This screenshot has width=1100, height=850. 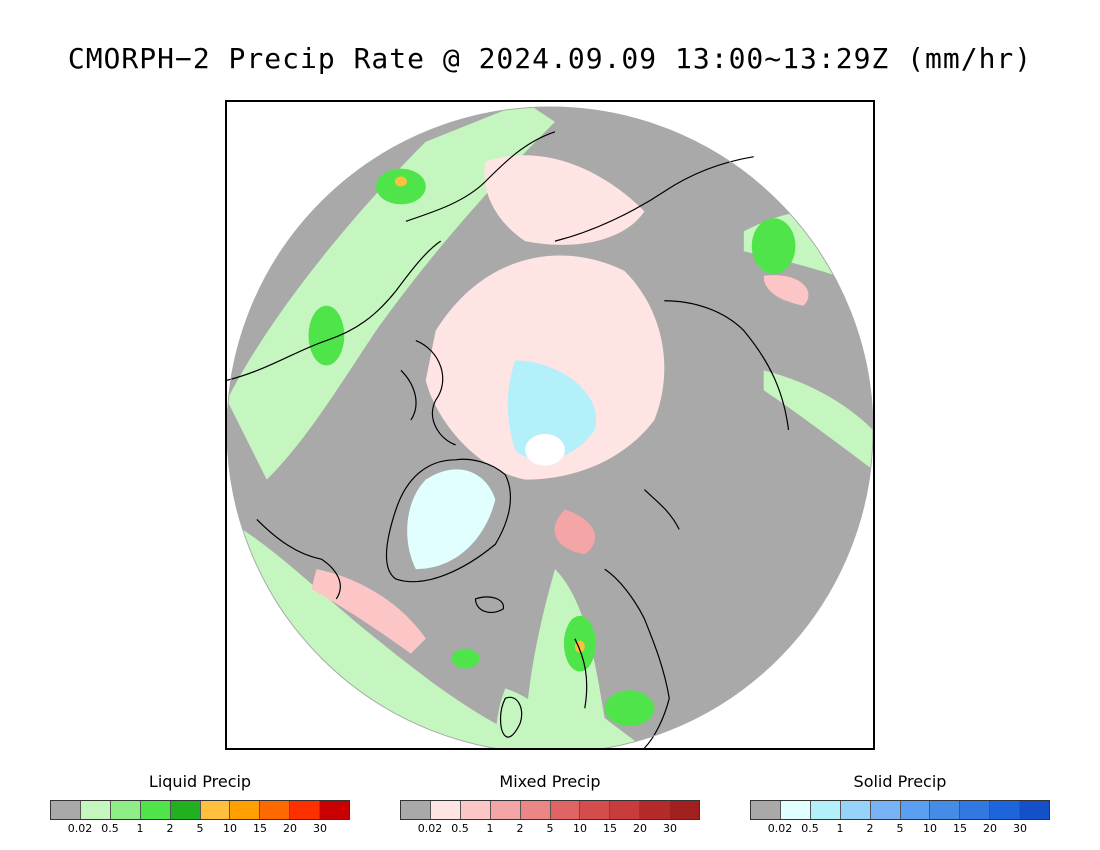 What do you see at coordinates (840, 828) in the screenshot?
I see `legend-solid-tick-label: 1` at bounding box center [840, 828].